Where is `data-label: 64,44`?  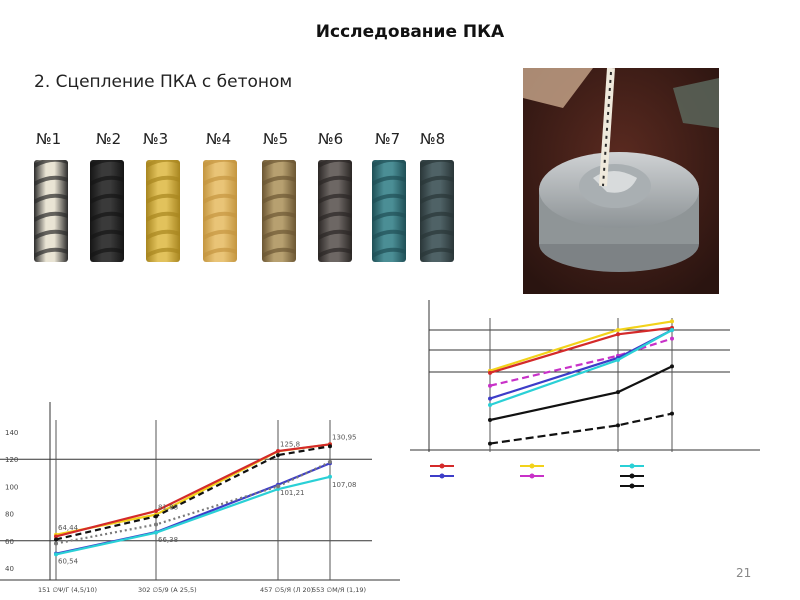 data-label: 64,44 is located at coordinates (68, 528).